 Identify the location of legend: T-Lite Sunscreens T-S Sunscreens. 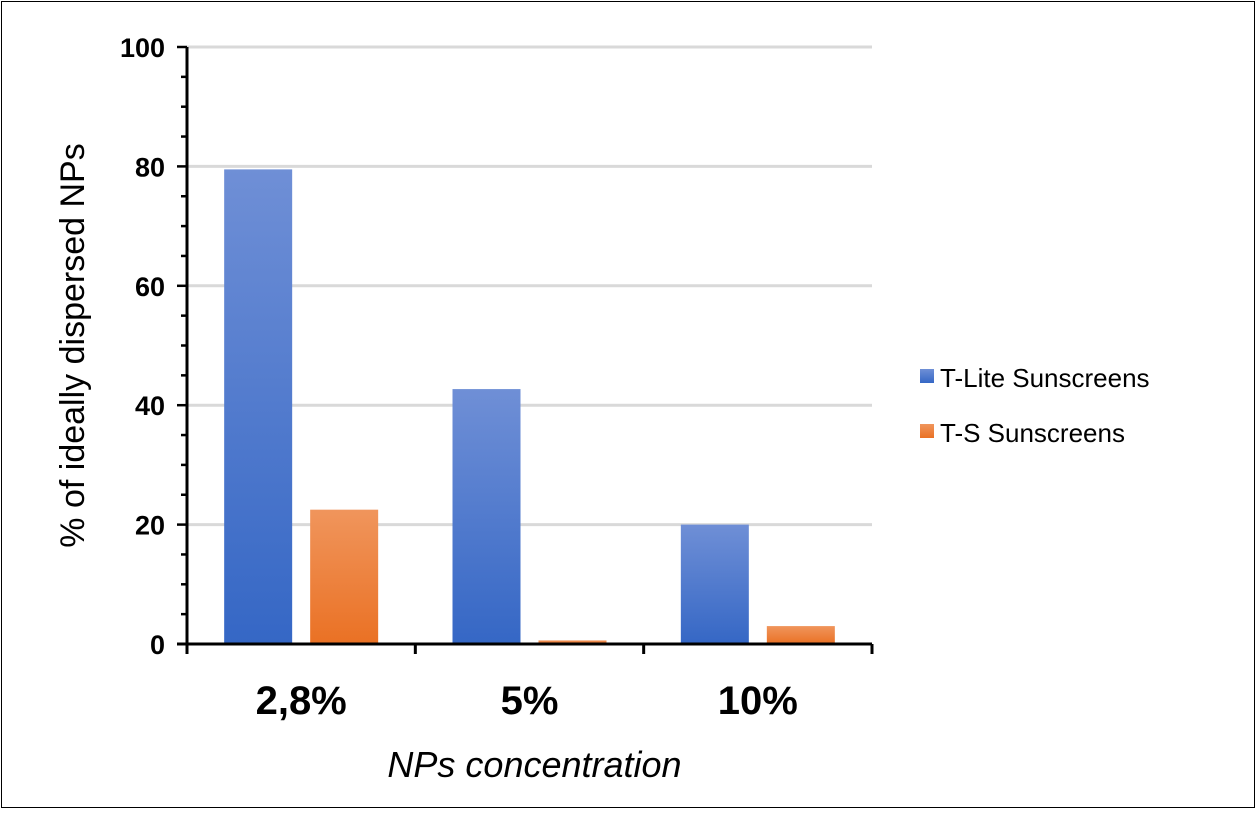
(1035, 405).